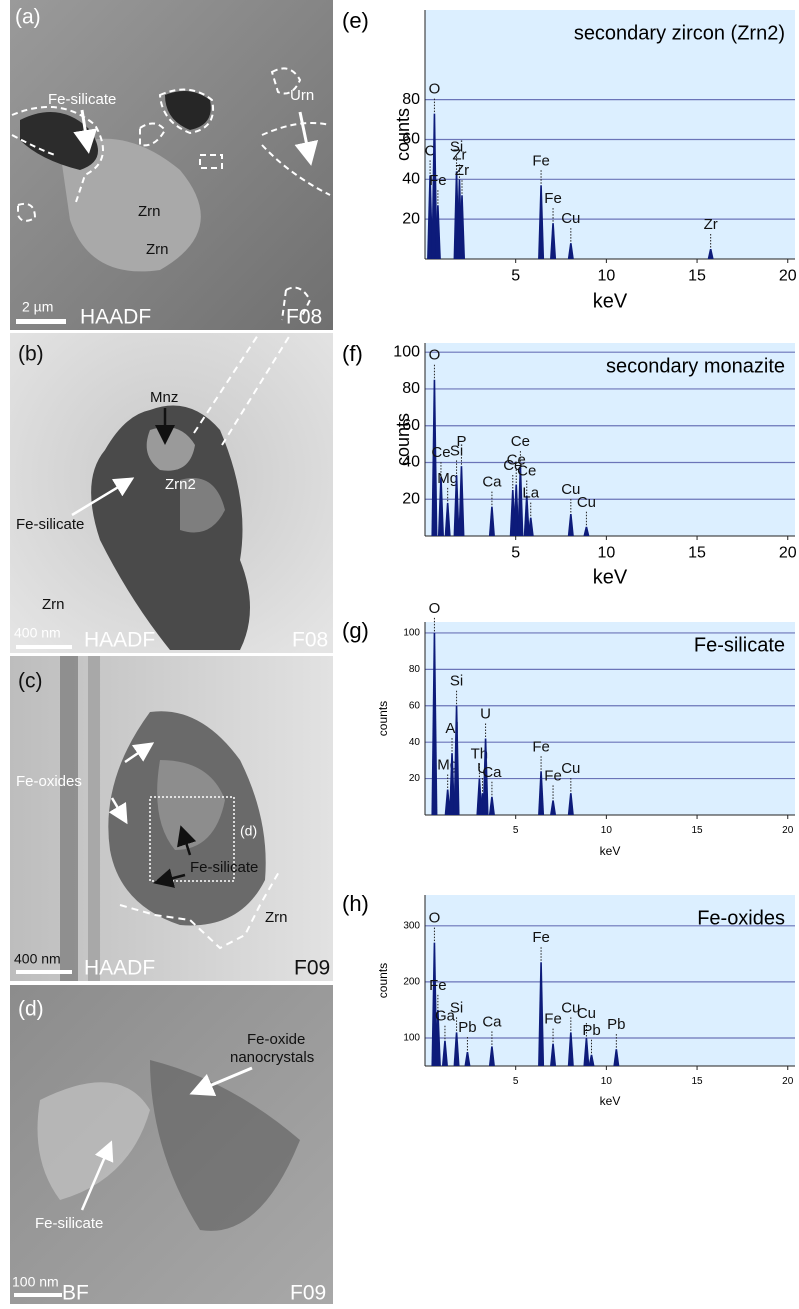 This screenshot has height=1309, width=799. I want to click on y-tick-label: 100, so click(411, 633).